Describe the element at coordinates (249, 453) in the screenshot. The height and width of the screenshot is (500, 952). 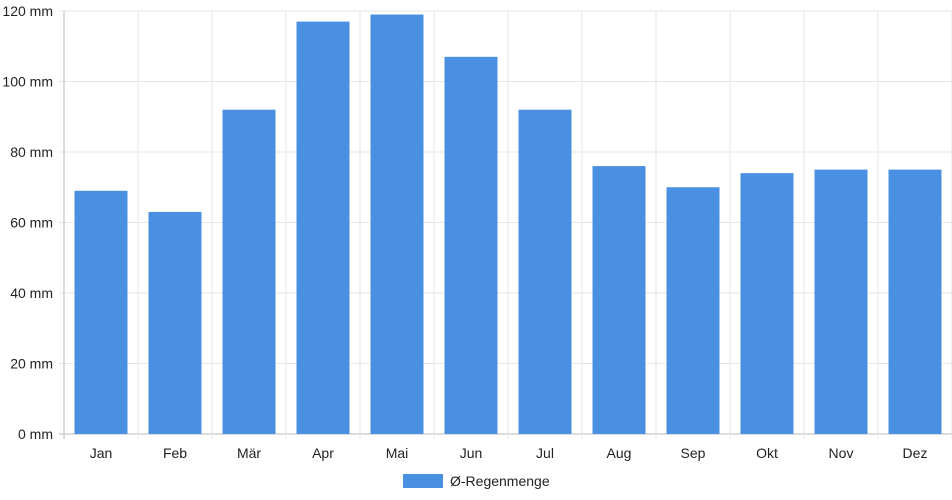
I see `x-tick-label: Mär` at that location.